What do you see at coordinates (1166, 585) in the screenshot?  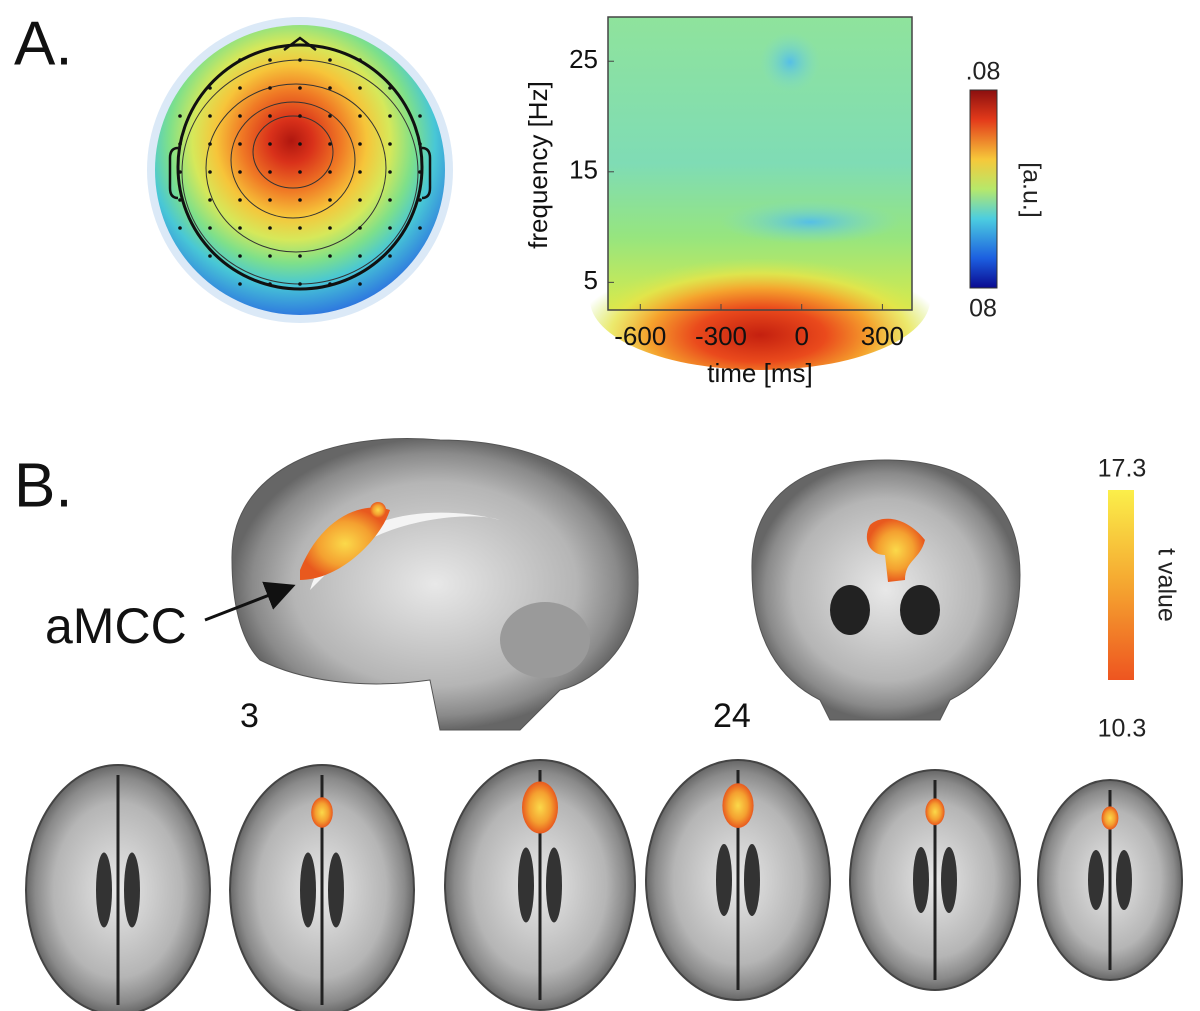 I see `colorbar-label: t value` at bounding box center [1166, 585].